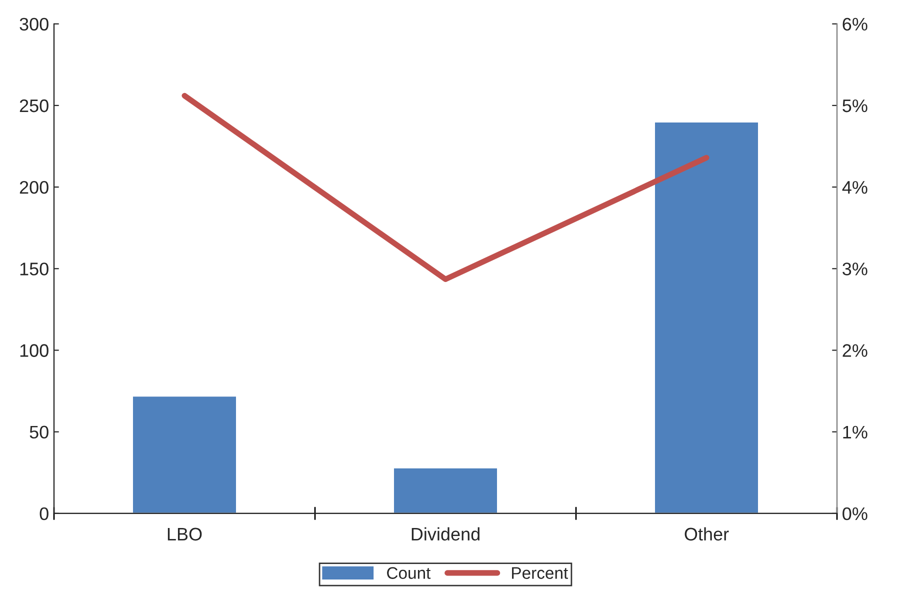 The image size is (900, 597). Describe the element at coordinates (44, 513) in the screenshot. I see `y-tick-label: 0` at that location.